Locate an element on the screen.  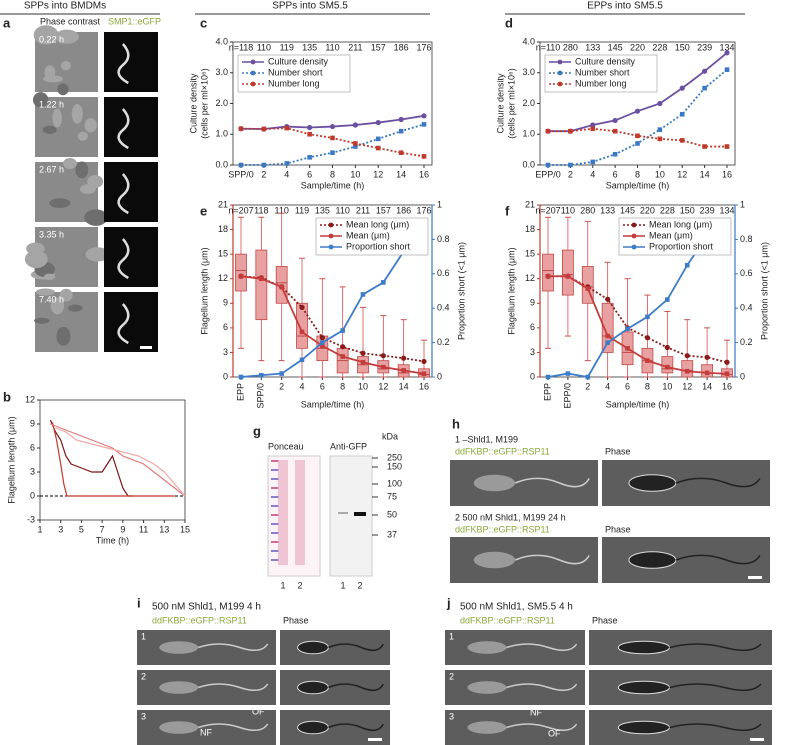
label: 100 is located at coordinates (394, 483).